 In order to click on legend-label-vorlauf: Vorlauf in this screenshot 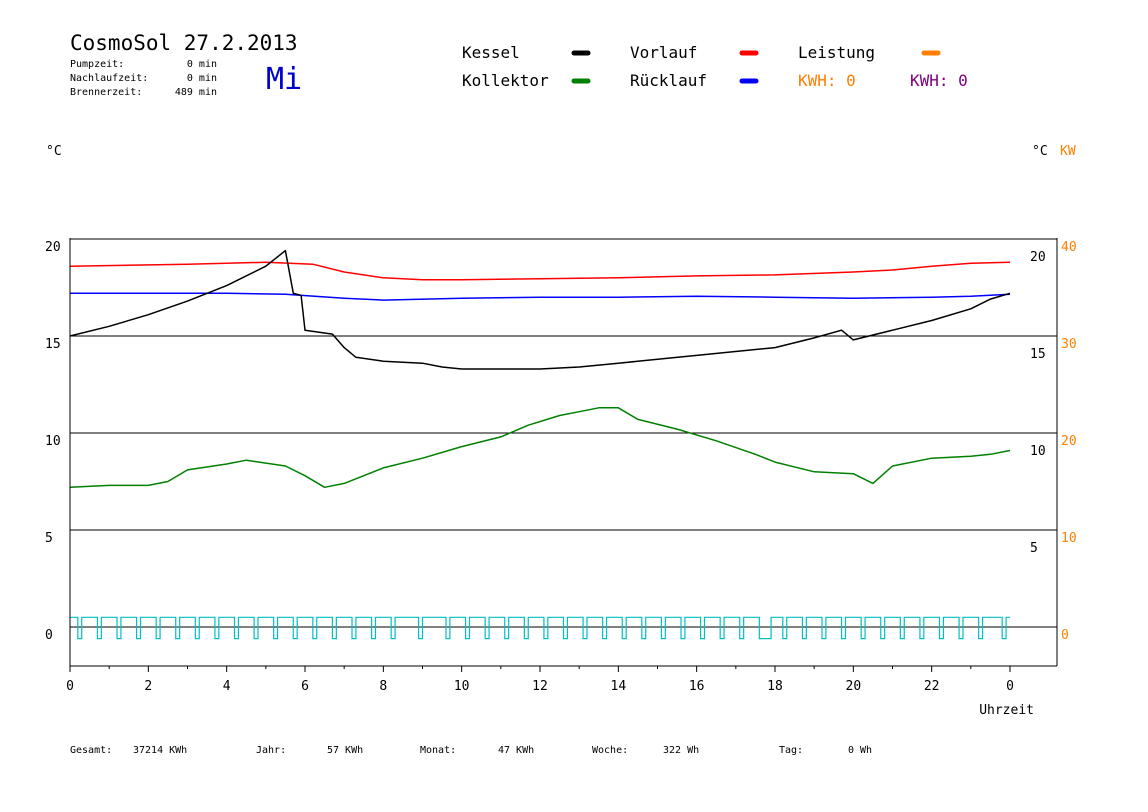, I will do `click(663, 52)`.